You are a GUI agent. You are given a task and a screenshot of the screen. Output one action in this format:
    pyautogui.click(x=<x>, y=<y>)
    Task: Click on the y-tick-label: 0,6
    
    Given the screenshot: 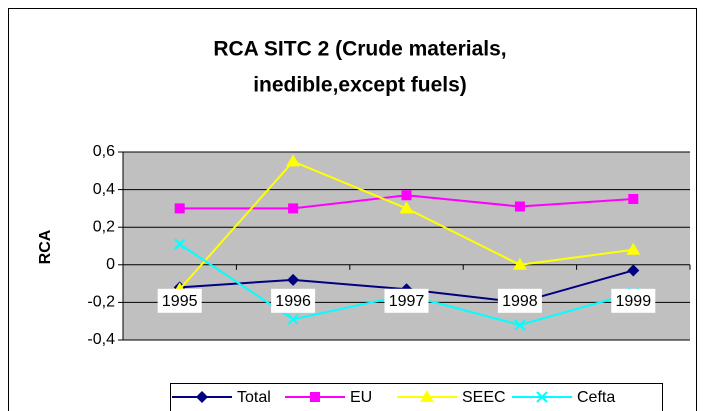 What is the action you would take?
    pyautogui.click(x=104, y=151)
    